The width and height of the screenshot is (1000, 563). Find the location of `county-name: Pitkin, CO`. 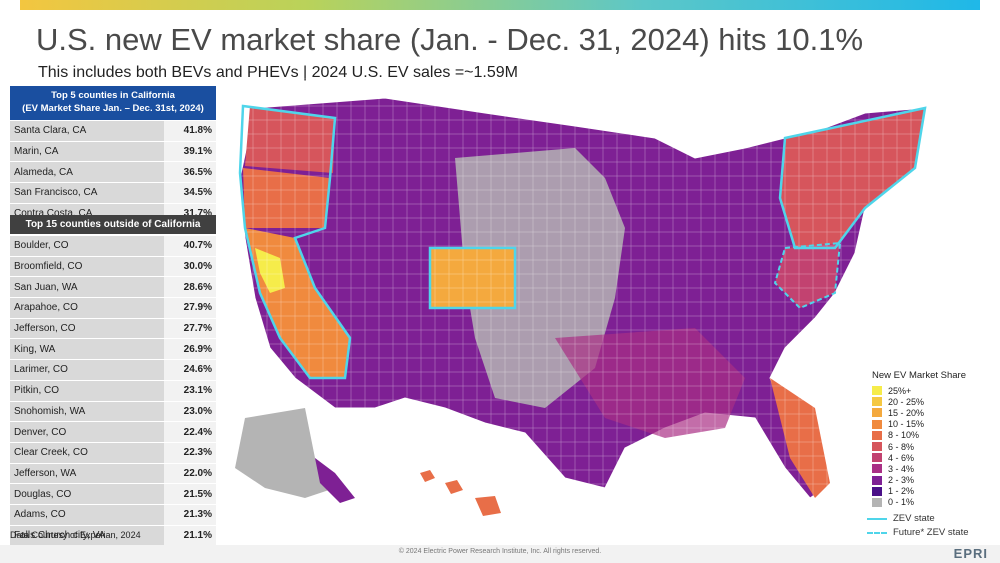

county-name: Pitkin, CO is located at coordinates (87, 391).